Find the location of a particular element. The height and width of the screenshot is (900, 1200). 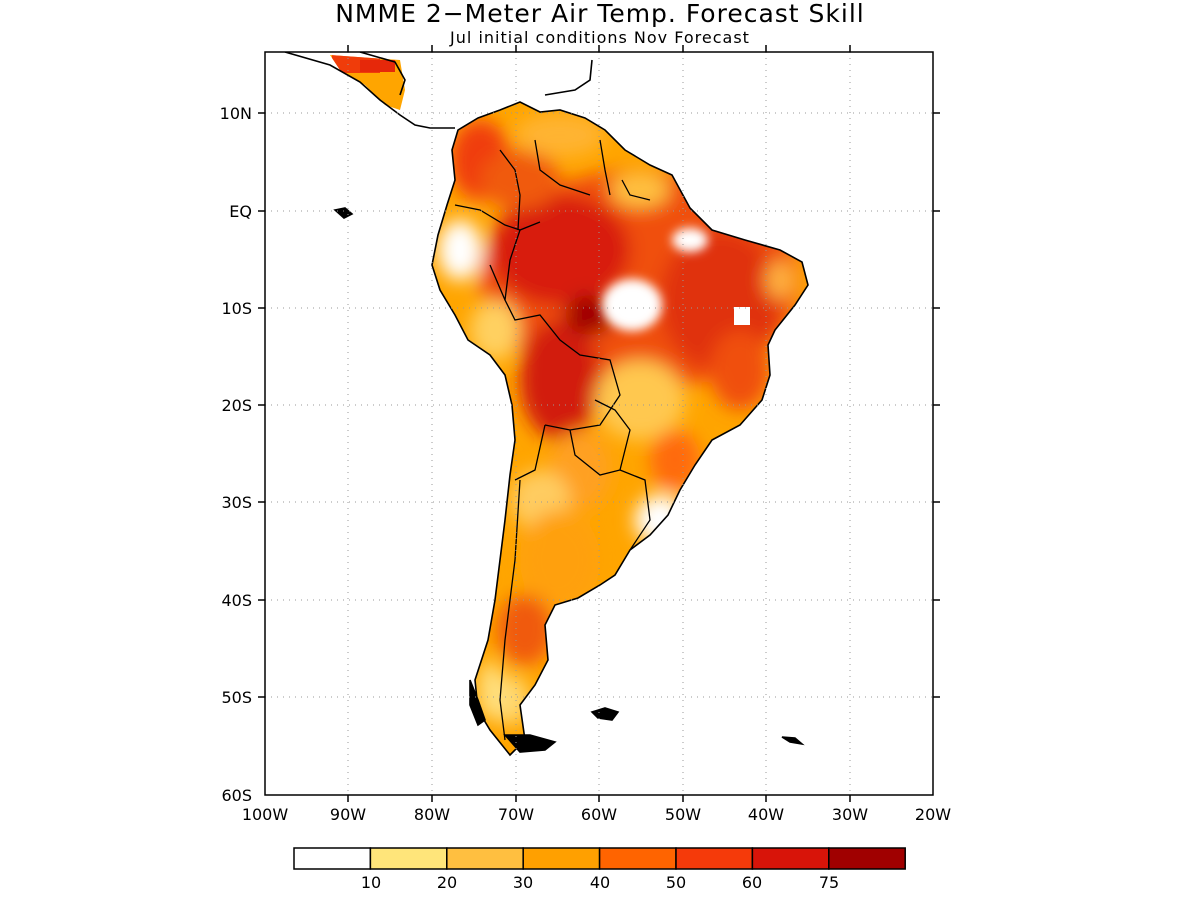

lat-label-10s: 10S is located at coordinates (236, 308).